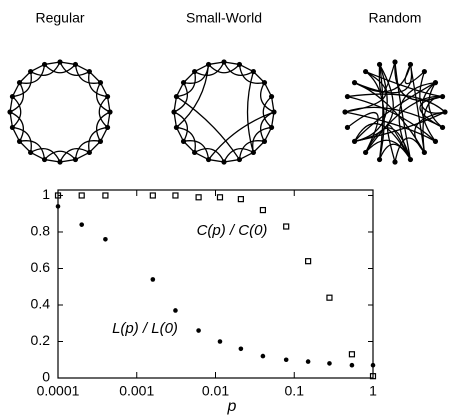  What do you see at coordinates (46, 377) in the screenshot?
I see `y-tick-label: 0` at bounding box center [46, 377].